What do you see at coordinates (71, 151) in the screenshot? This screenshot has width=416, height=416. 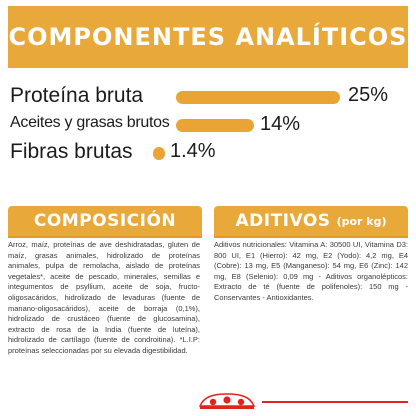 I see `analytics-label: Fibras brutas` at bounding box center [71, 151].